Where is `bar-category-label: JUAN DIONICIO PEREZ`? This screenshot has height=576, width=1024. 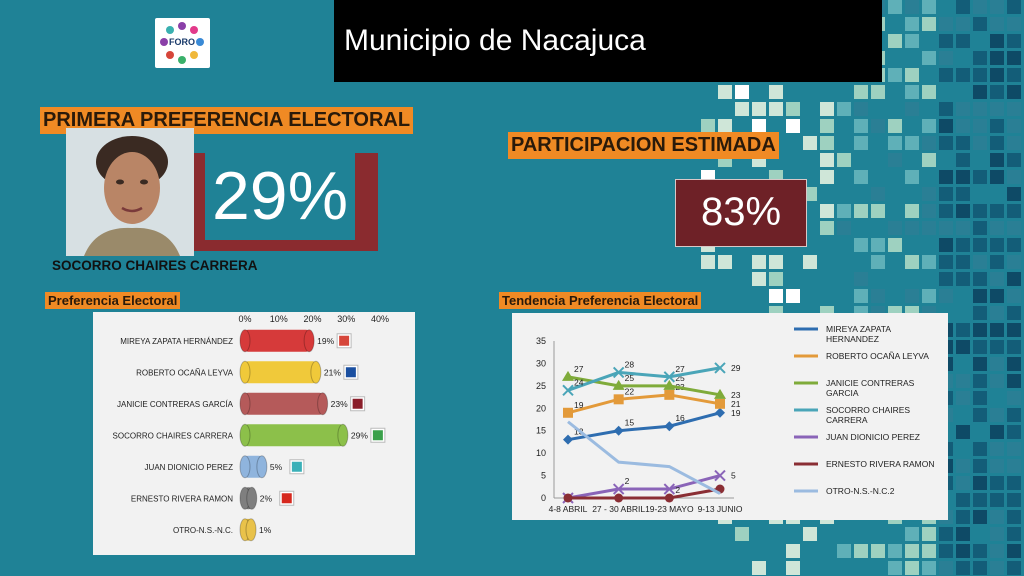
bar-category-label: JUAN DIONICIO PEREZ is located at coordinates (189, 467).